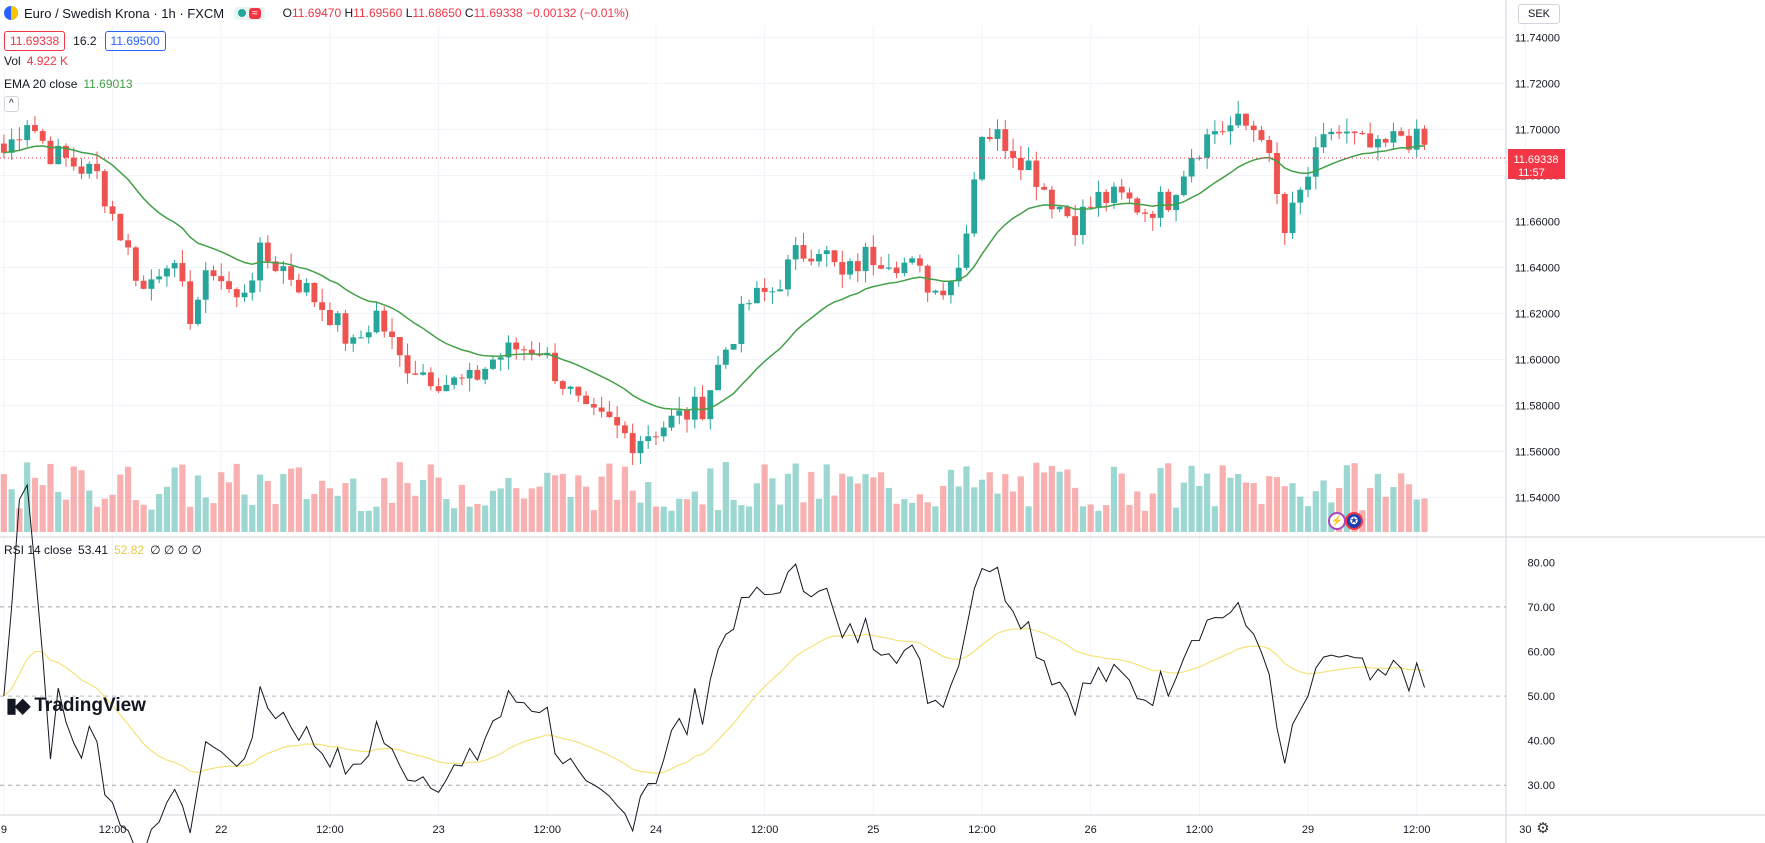 The image size is (1765, 843). Describe the element at coordinates (714, 497) in the screenshot. I see `volume-bars` at that location.